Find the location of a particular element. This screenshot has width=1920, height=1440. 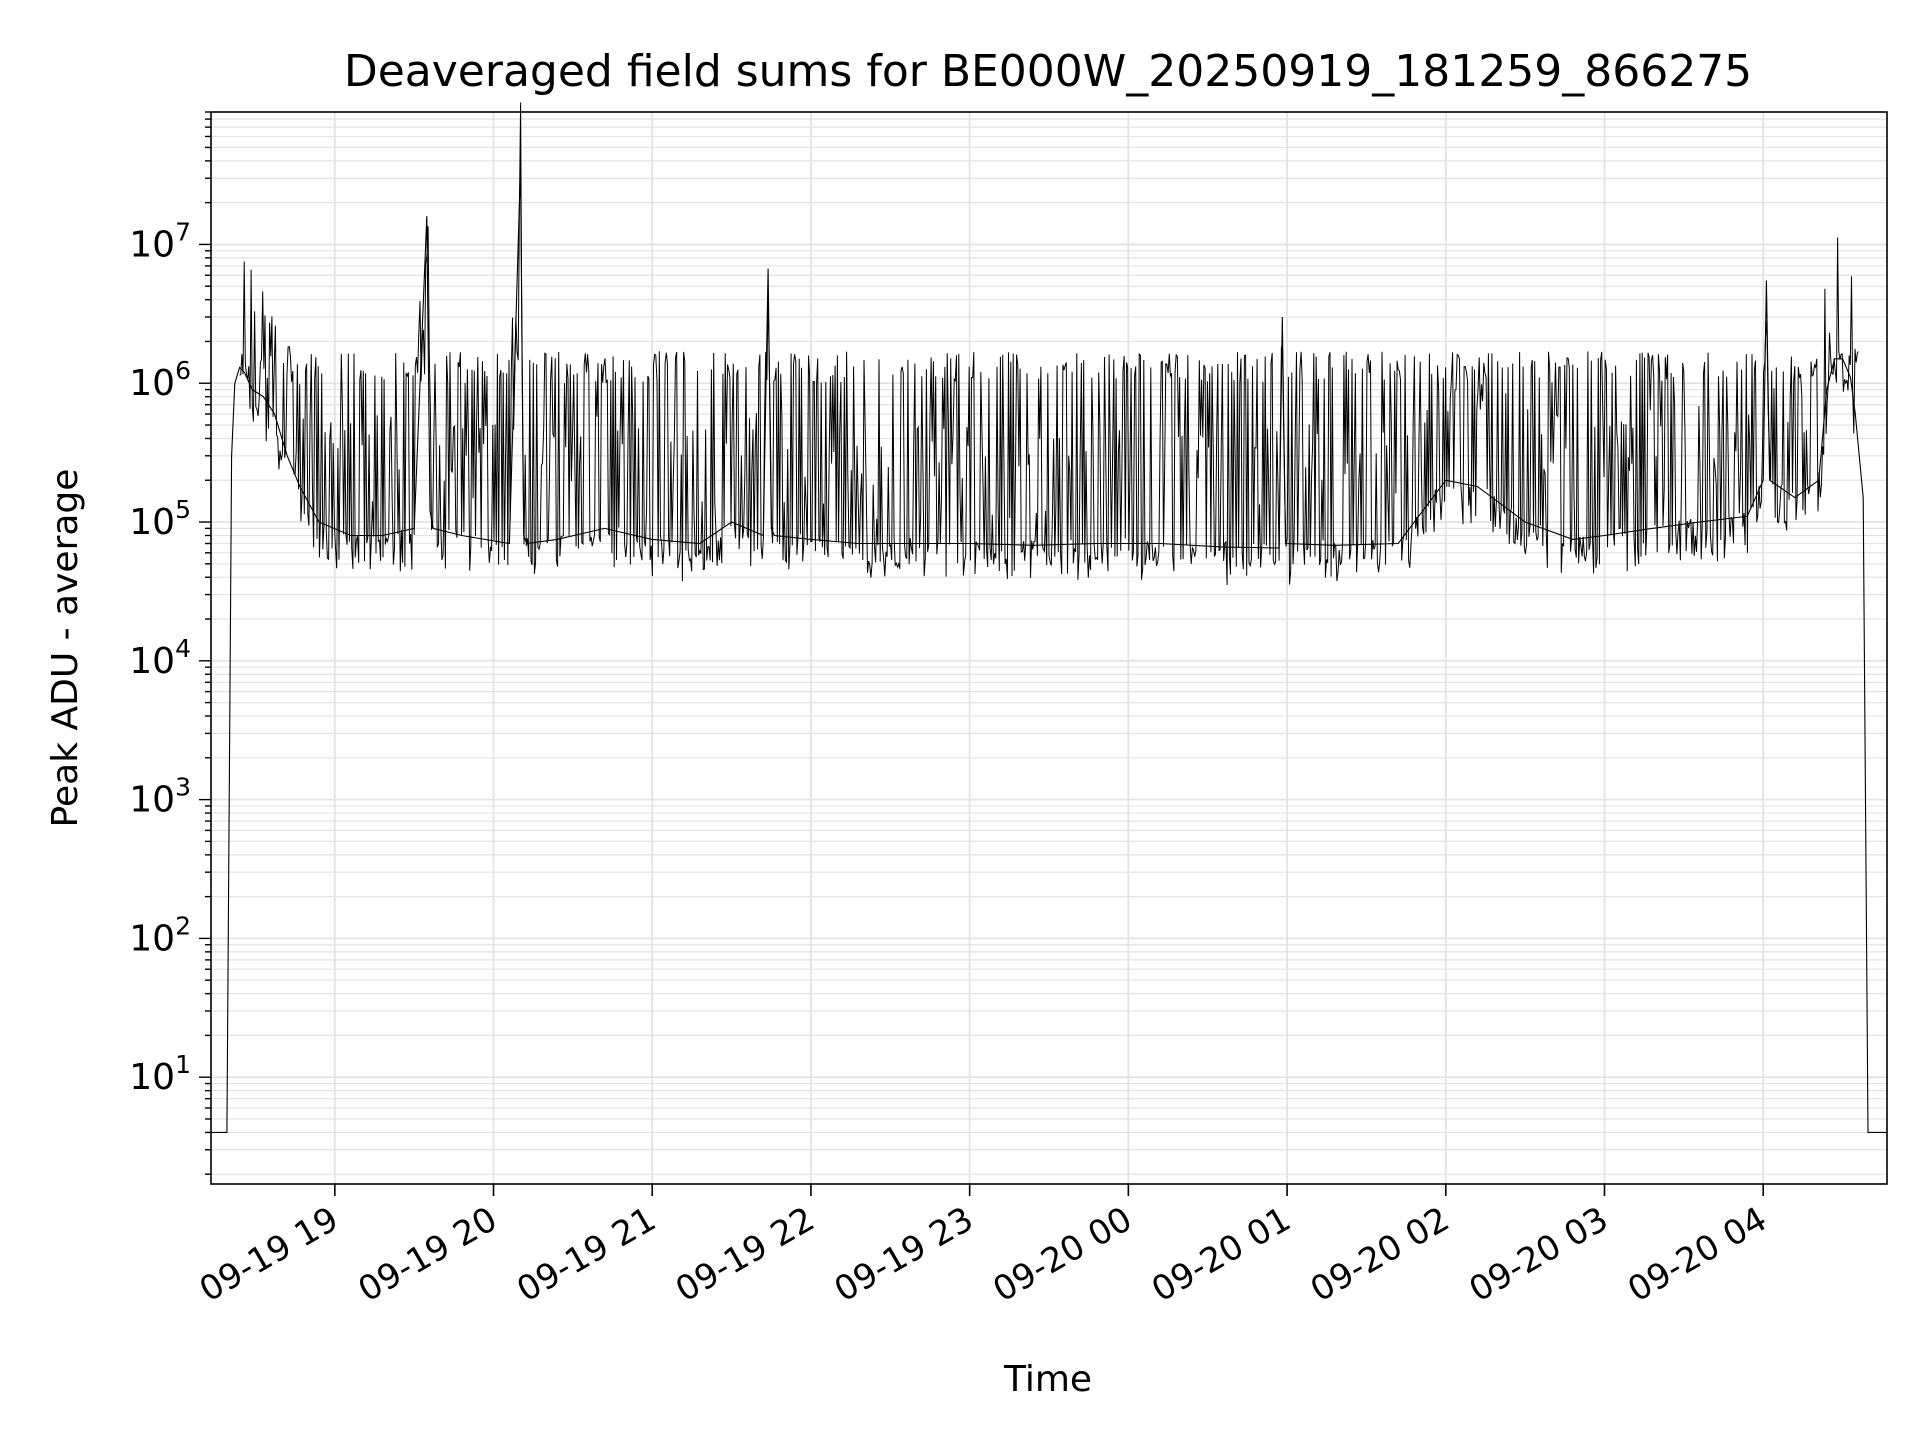

y-axis-label: Peak ADU - average is located at coordinates (65, 648).